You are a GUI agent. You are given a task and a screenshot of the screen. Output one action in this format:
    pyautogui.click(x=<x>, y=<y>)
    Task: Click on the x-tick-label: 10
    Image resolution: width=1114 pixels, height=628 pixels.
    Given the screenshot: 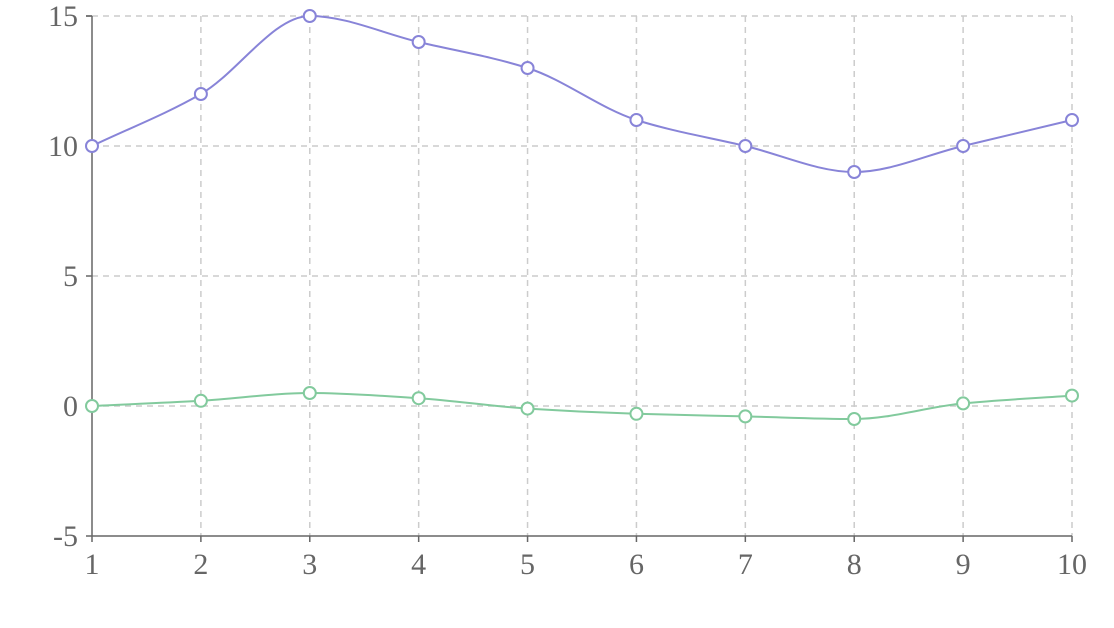 What is the action you would take?
    pyautogui.click(x=1072, y=564)
    